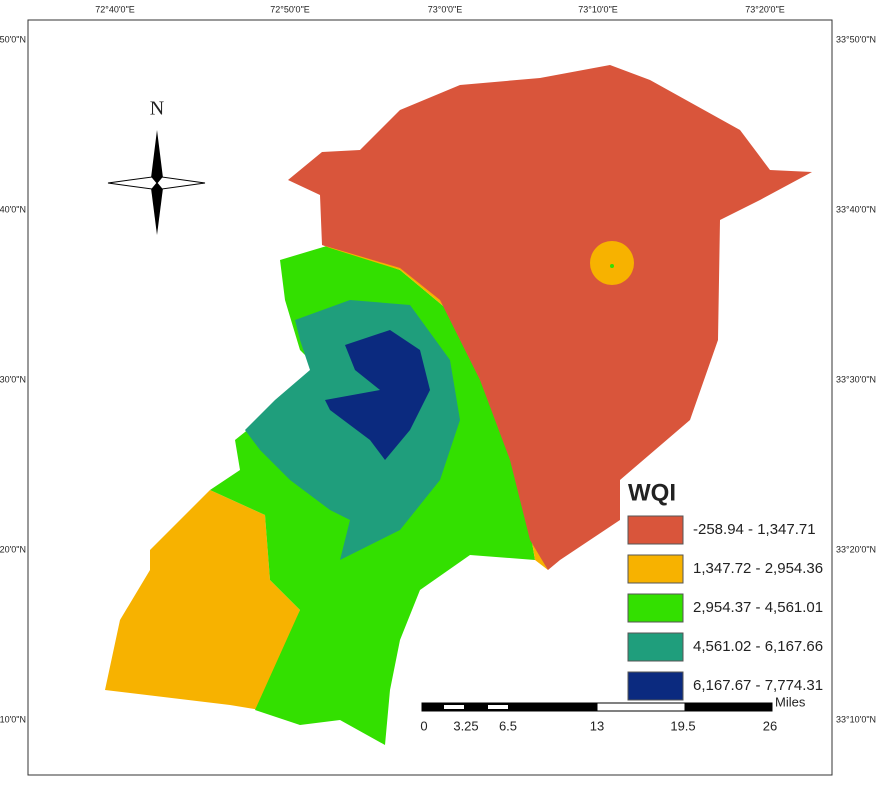 This screenshot has width=886, height=786. I want to click on scale-label: 19.5, so click(682, 725).